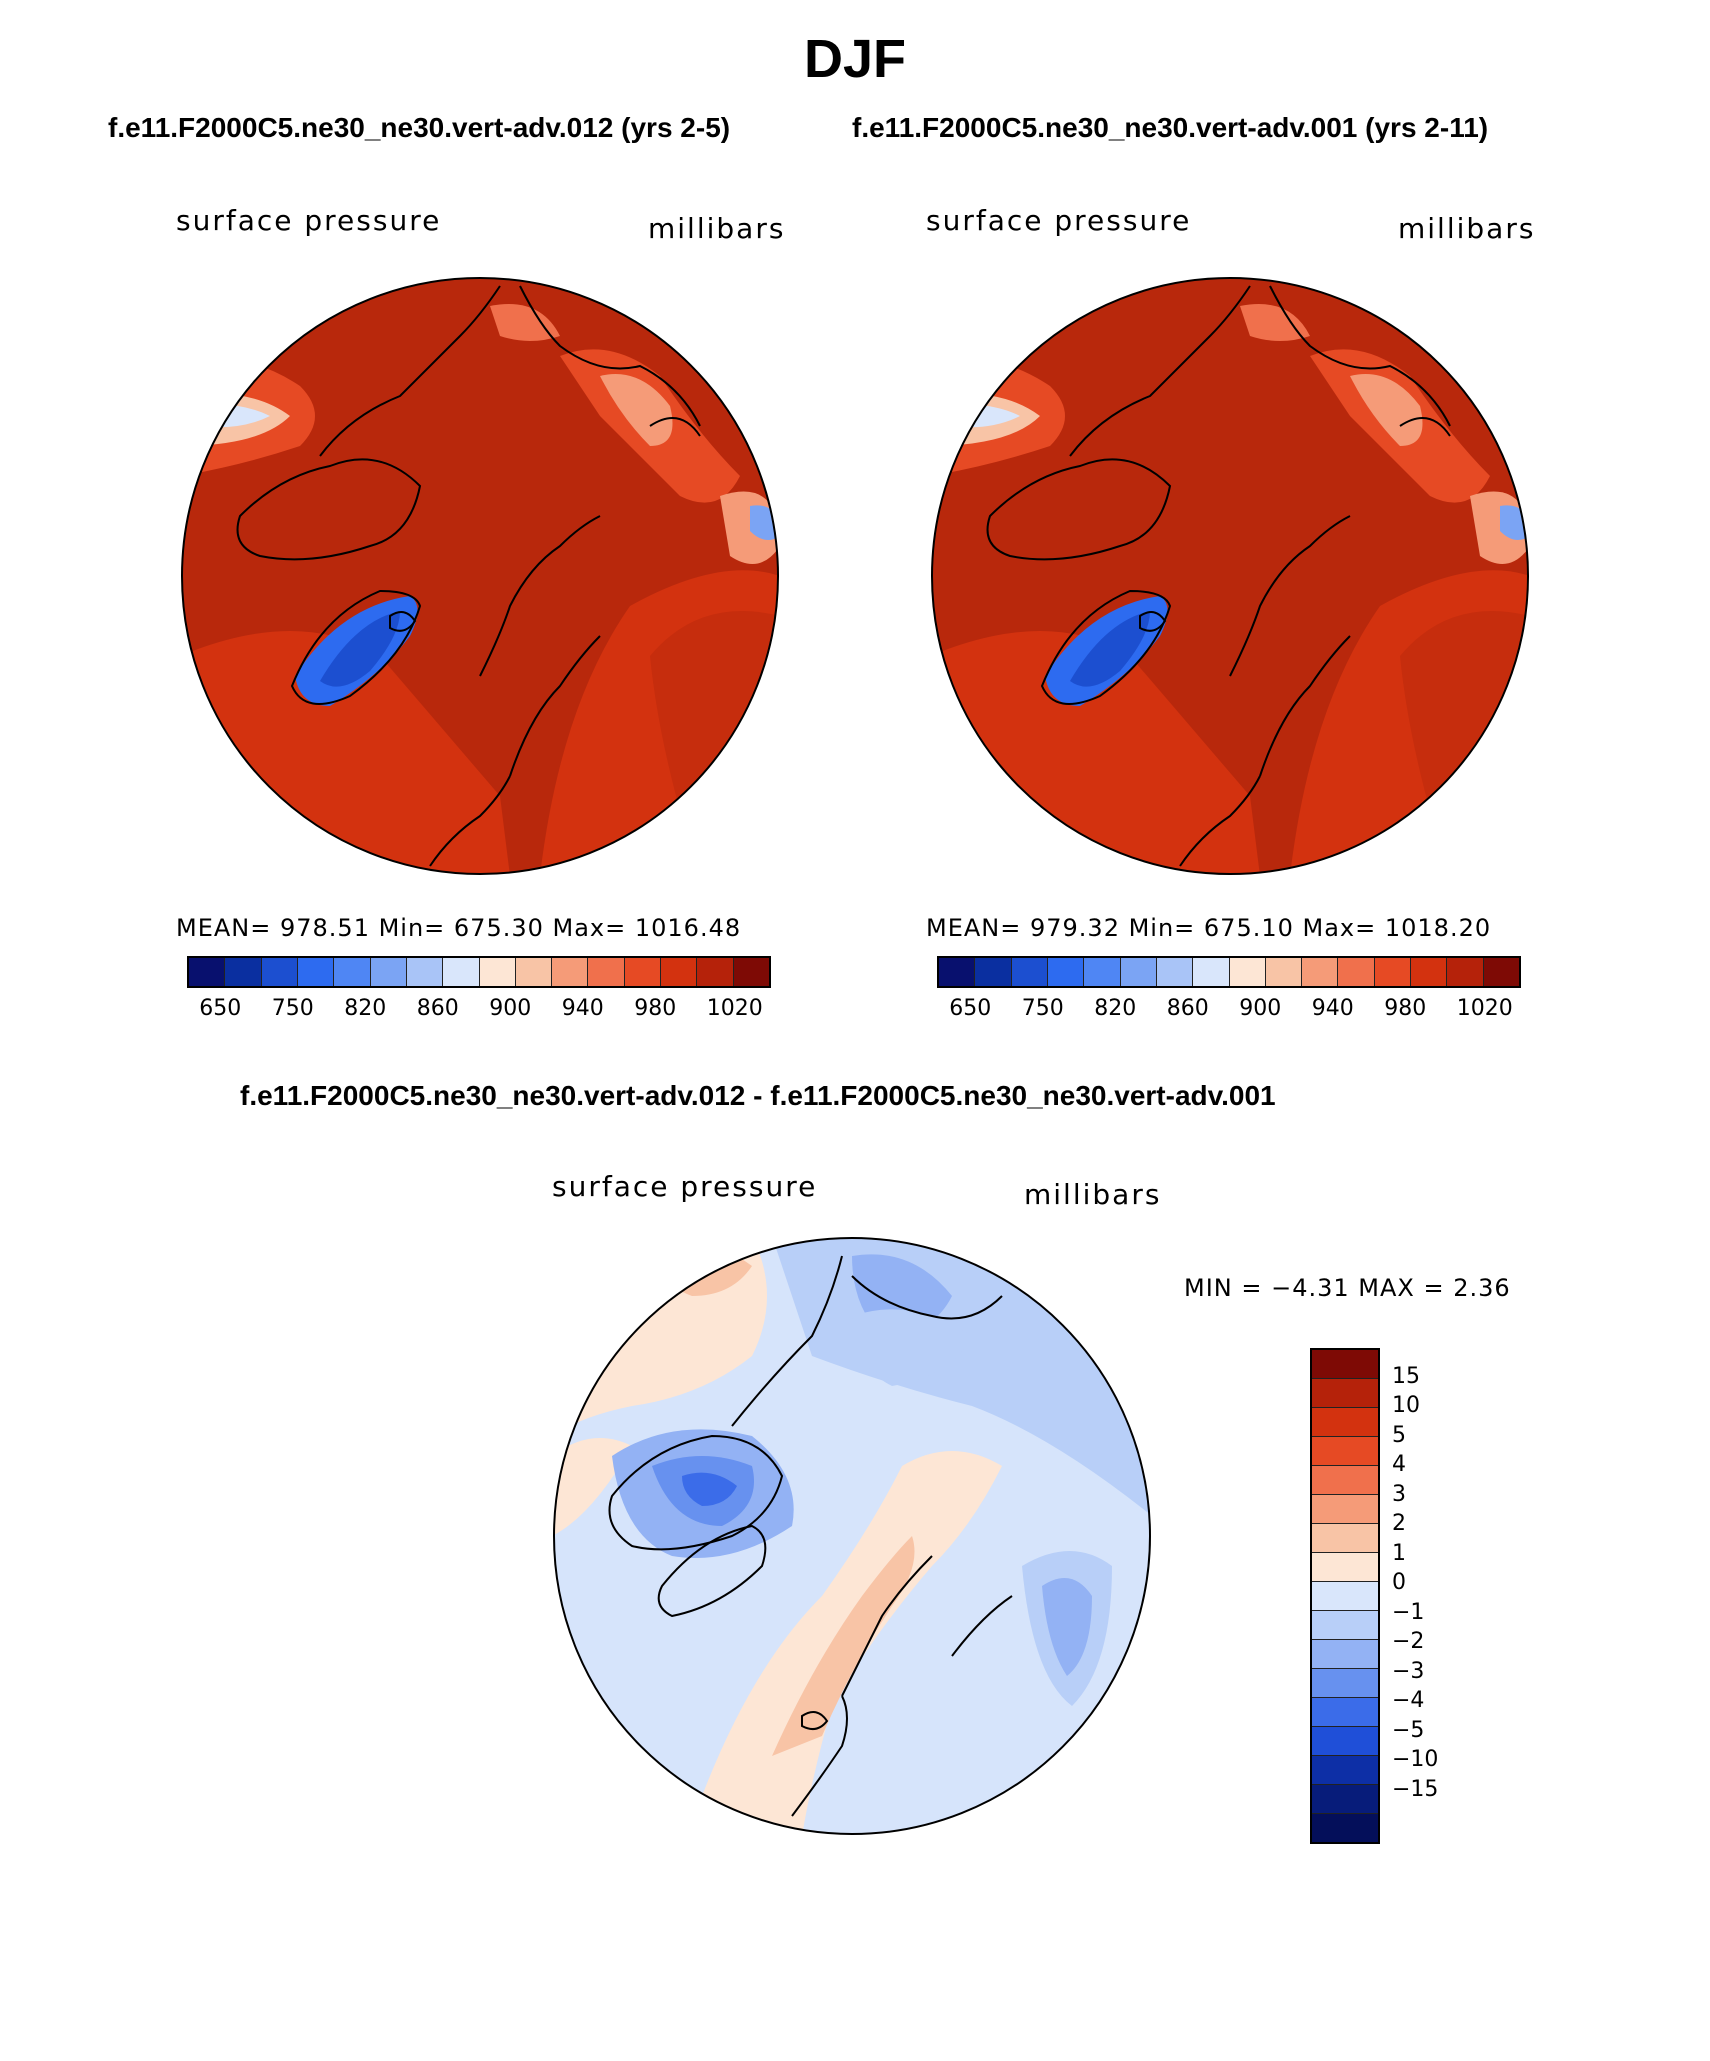 This screenshot has height=2061, width=1710. What do you see at coordinates (1432, 1598) in the screenshot?
I see `diff-colorbar-labels: 15 10 5 4 3 2 1 0 −1 −2 −3 −4 −5 −10 −15` at bounding box center [1432, 1598].